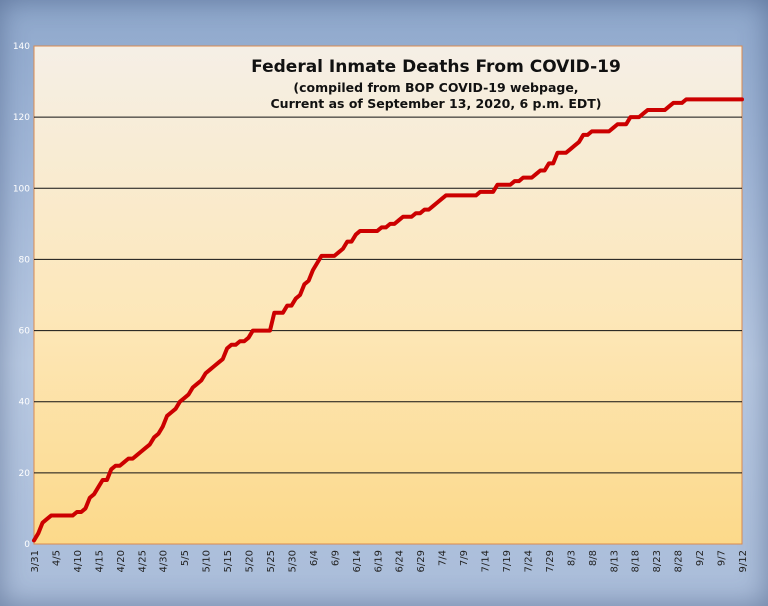 The width and height of the screenshot is (768, 606). I want to click on chart-subtitle-line-1: (compiled from BOP COVID-19 webpage,, so click(435, 87).